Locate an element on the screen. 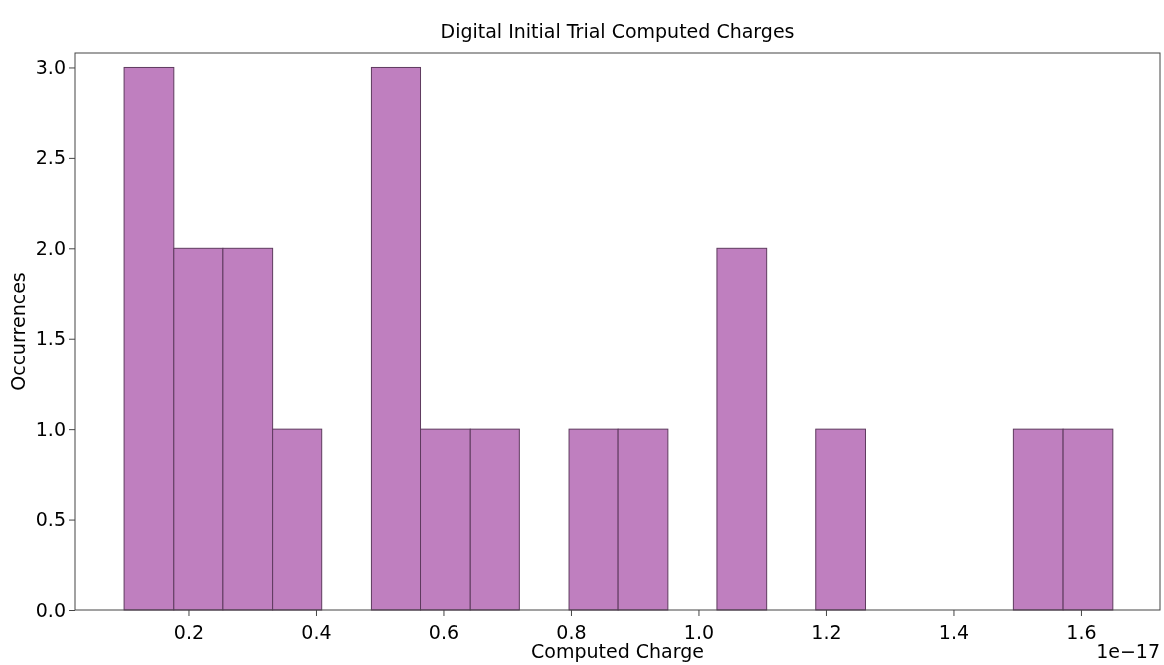  y-tick-label: 3.0 is located at coordinates (50, 67).